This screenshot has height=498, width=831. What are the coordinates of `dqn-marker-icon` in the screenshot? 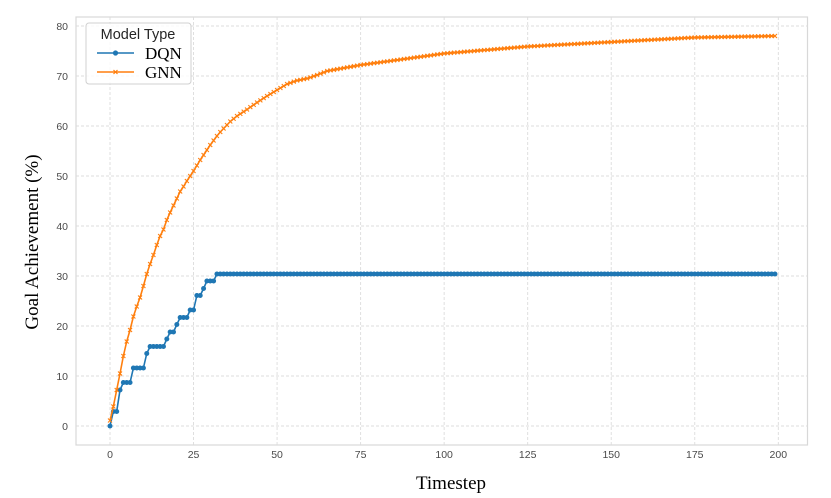 It's located at (115, 53).